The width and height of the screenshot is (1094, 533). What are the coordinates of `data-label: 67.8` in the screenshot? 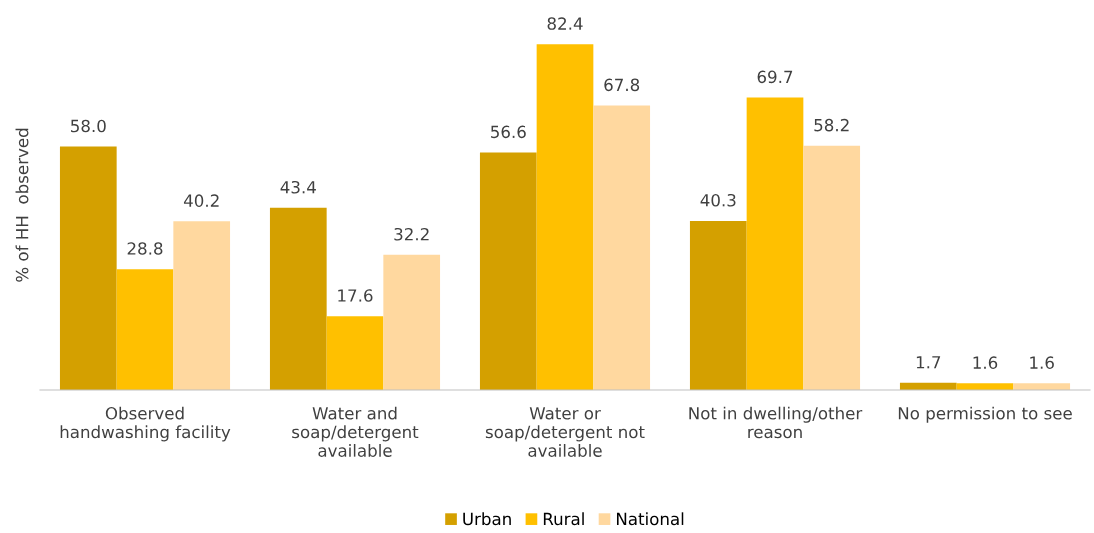 It's located at (622, 85).